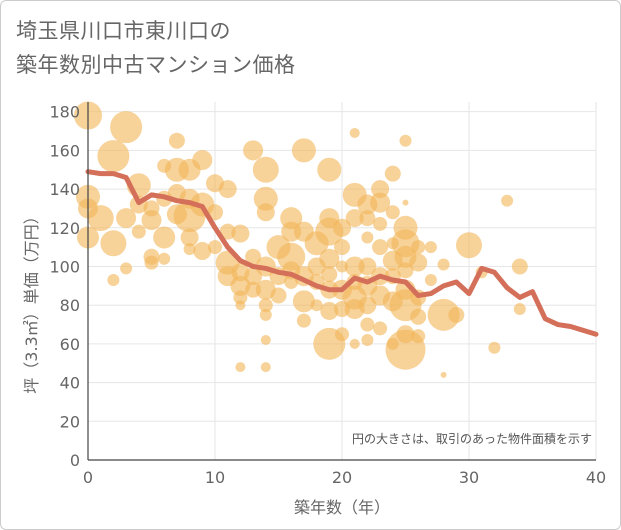  What do you see at coordinates (70, 305) in the screenshot?
I see `y-tick-label: 80` at bounding box center [70, 305].